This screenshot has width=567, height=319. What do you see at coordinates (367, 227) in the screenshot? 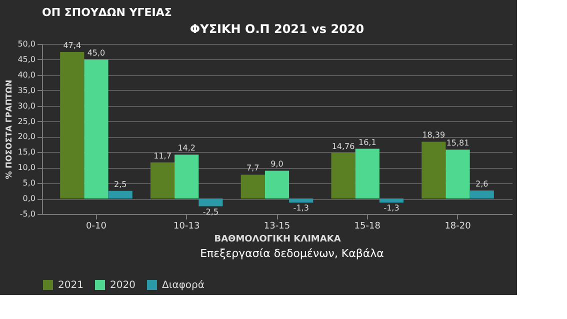
I see `x-tick-label: 15-18` at bounding box center [367, 227].